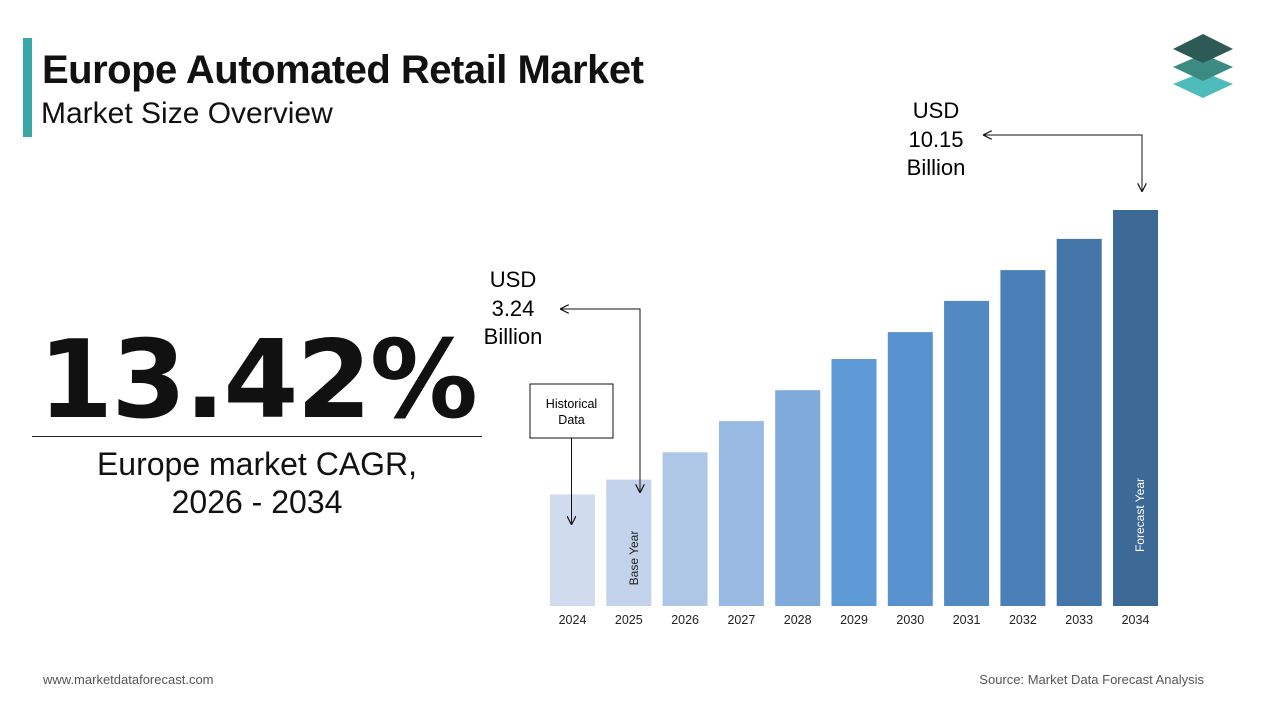 The height and width of the screenshot is (720, 1280). What do you see at coordinates (1023, 620) in the screenshot?
I see `x-tick-label-2032: 2032` at bounding box center [1023, 620].